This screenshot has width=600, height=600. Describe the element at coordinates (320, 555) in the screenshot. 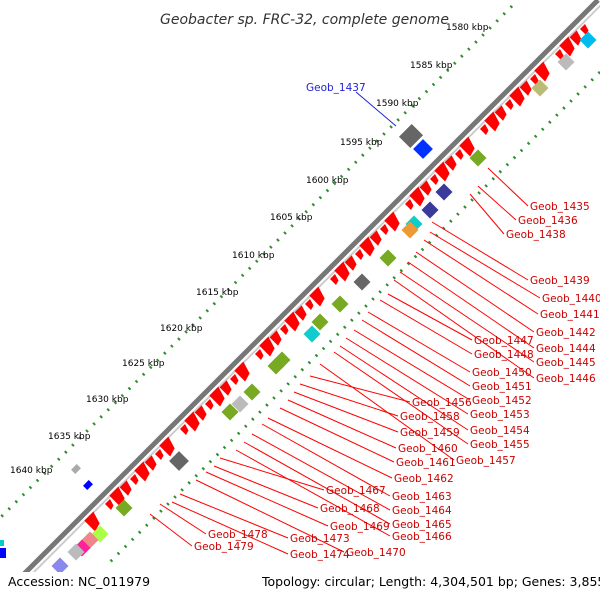

I see `gene-label: Geob_1474` at that location.